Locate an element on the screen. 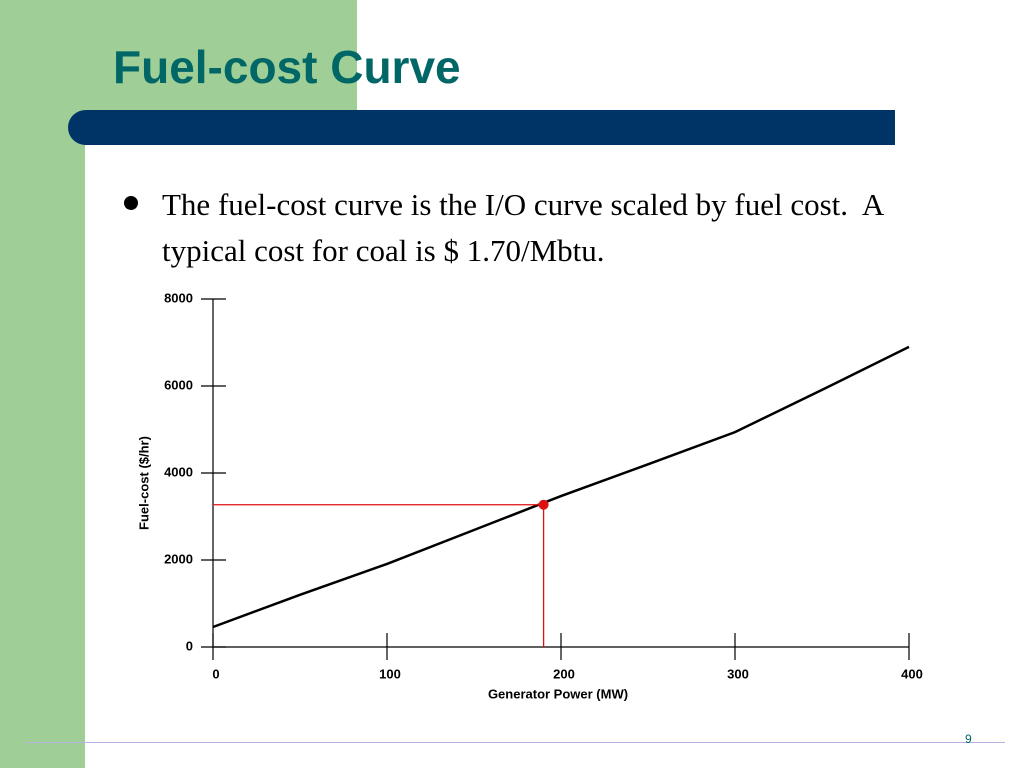 The image size is (1024, 768). y-tick-label: 4000 is located at coordinates (178, 471).